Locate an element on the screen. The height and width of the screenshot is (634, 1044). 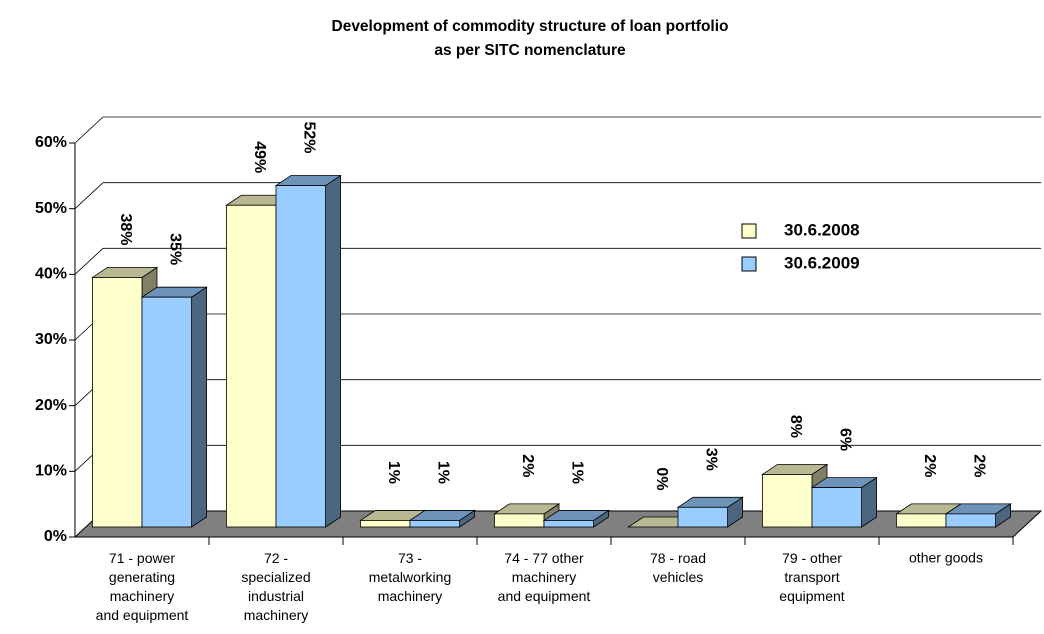
y-tick-label: 40% is located at coordinates (51, 274).